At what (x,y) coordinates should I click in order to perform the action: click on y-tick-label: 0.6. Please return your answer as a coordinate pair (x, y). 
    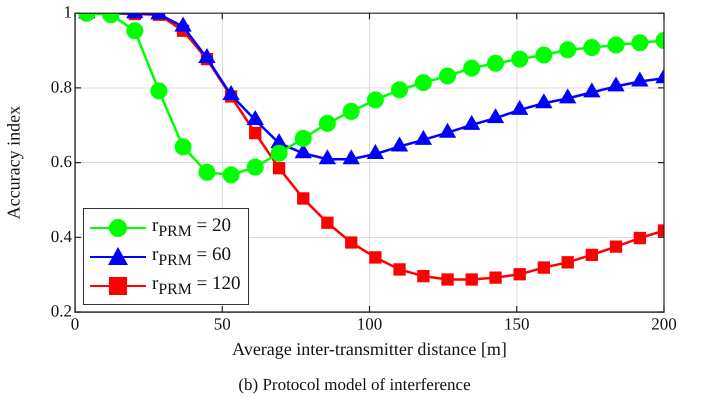
    Looking at the image, I should click on (61, 162).